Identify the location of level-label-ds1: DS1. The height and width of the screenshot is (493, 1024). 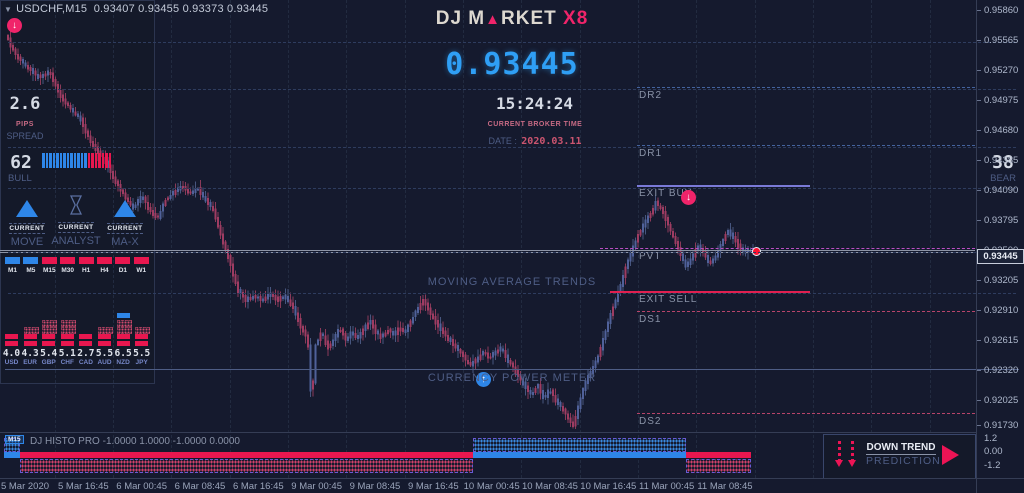
(650, 319).